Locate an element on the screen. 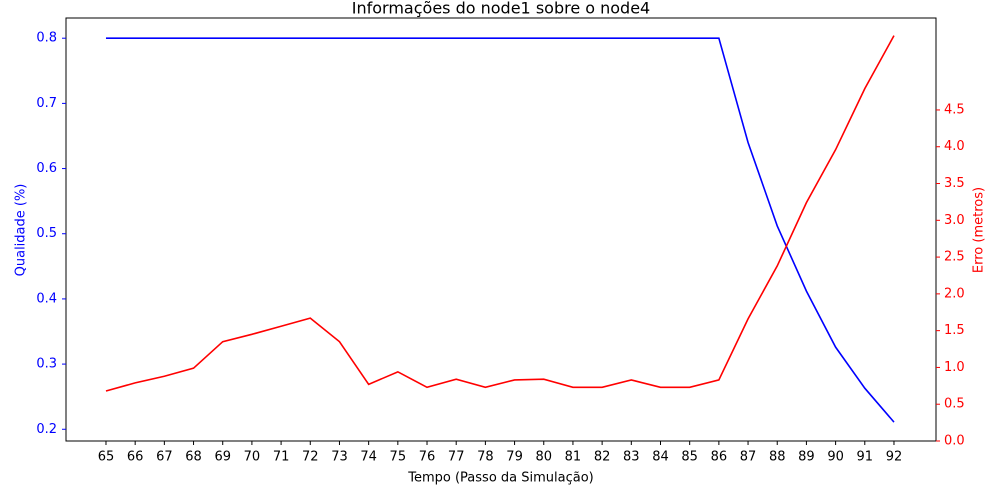 This screenshot has height=500, width=1000. x-tick-label: 90 is located at coordinates (835, 457).